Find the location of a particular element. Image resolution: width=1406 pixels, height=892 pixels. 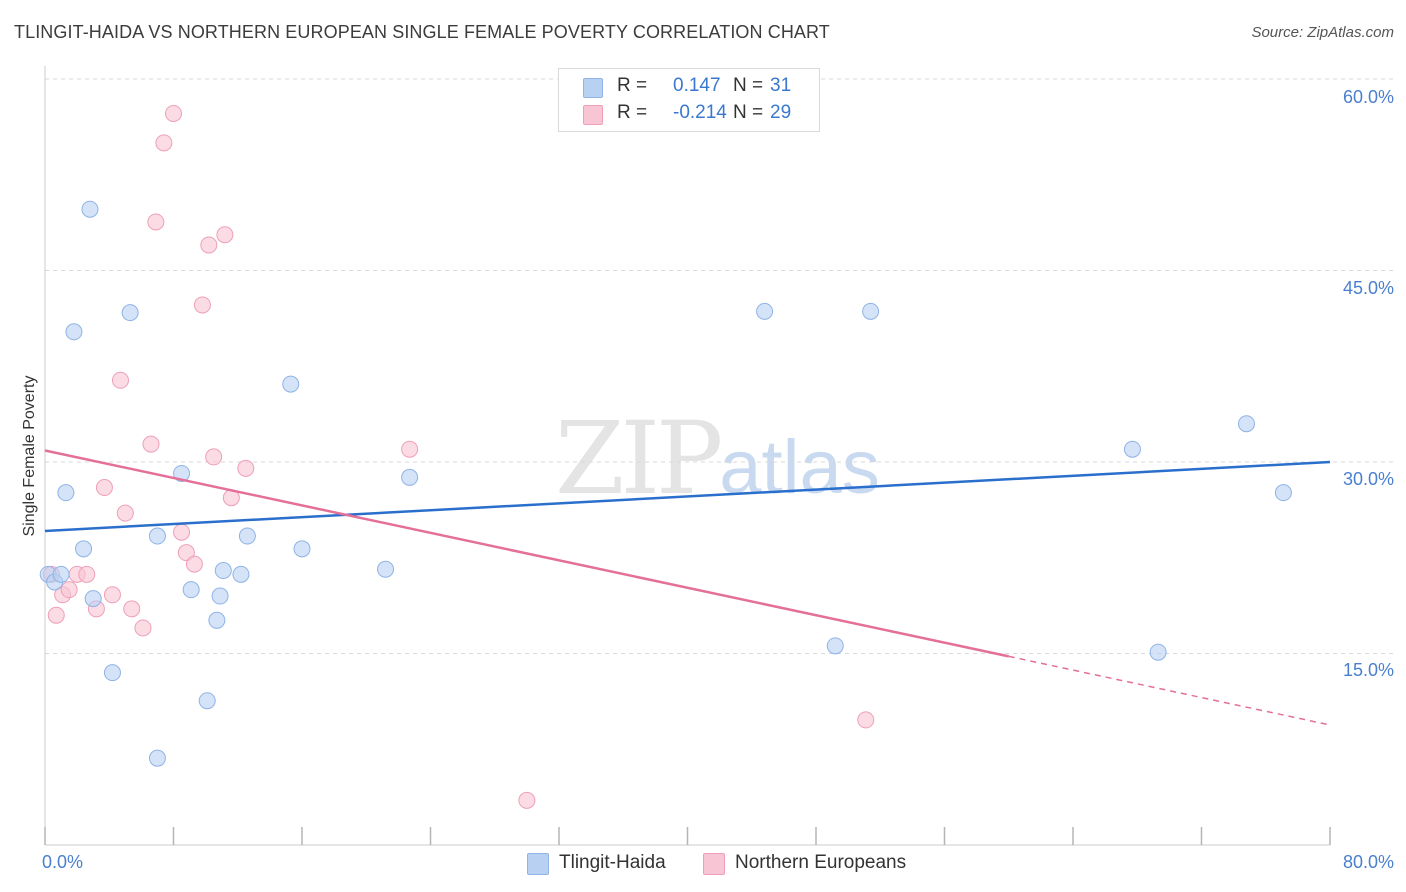

series-label: Tlingit-Haida is located at coordinates (612, 862).